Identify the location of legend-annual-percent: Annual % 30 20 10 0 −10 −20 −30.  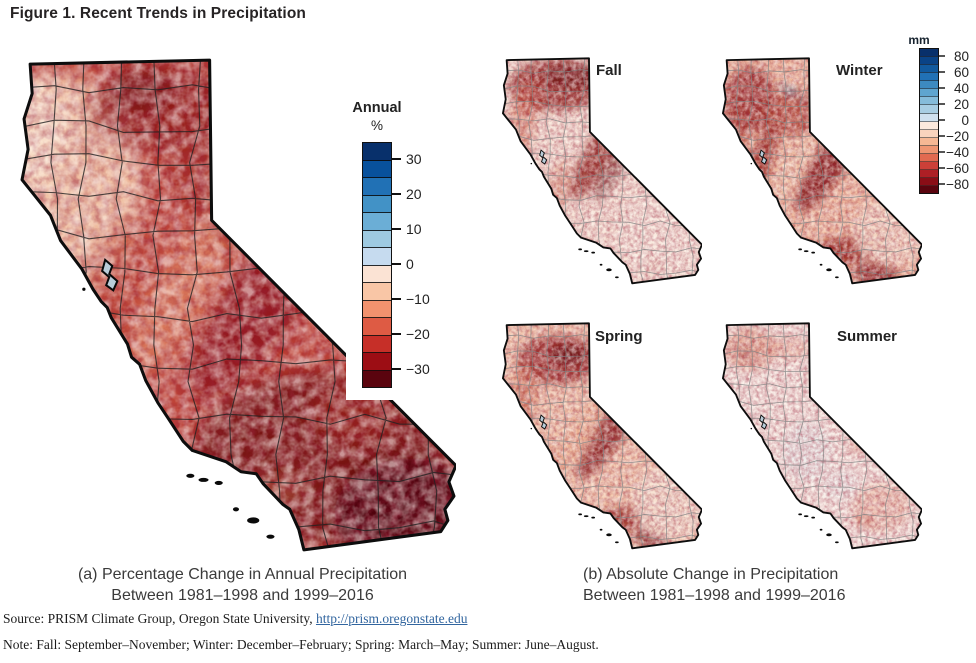
(405, 246).